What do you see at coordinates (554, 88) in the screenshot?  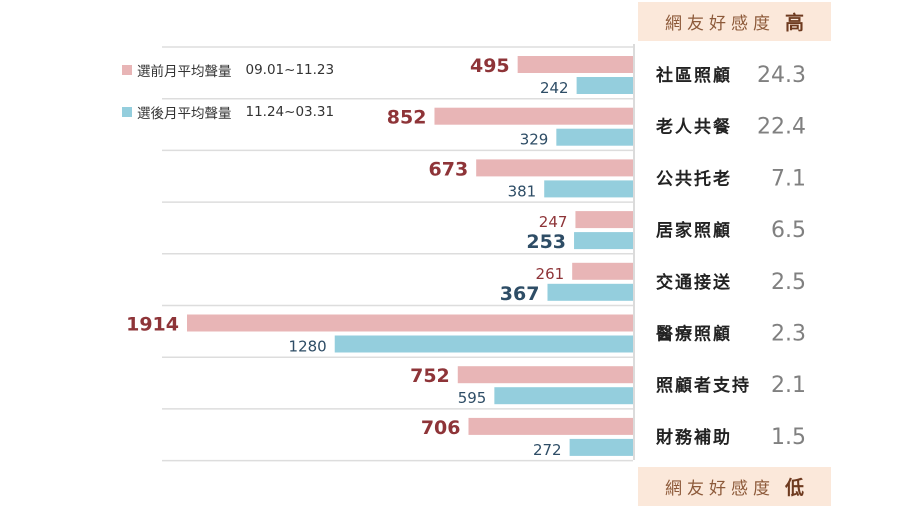 I see `data-label-after: 242` at bounding box center [554, 88].